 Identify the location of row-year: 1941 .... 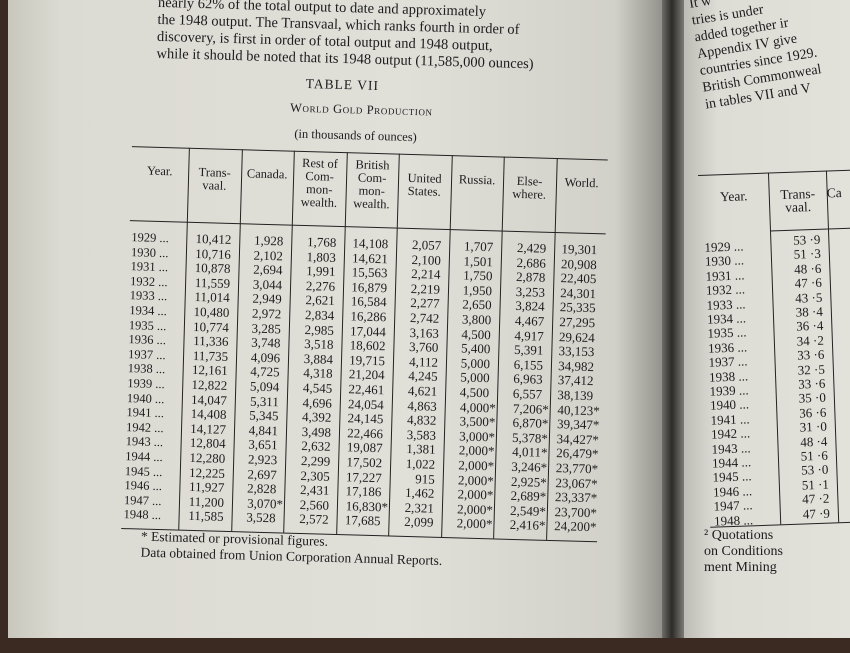
(145, 413).